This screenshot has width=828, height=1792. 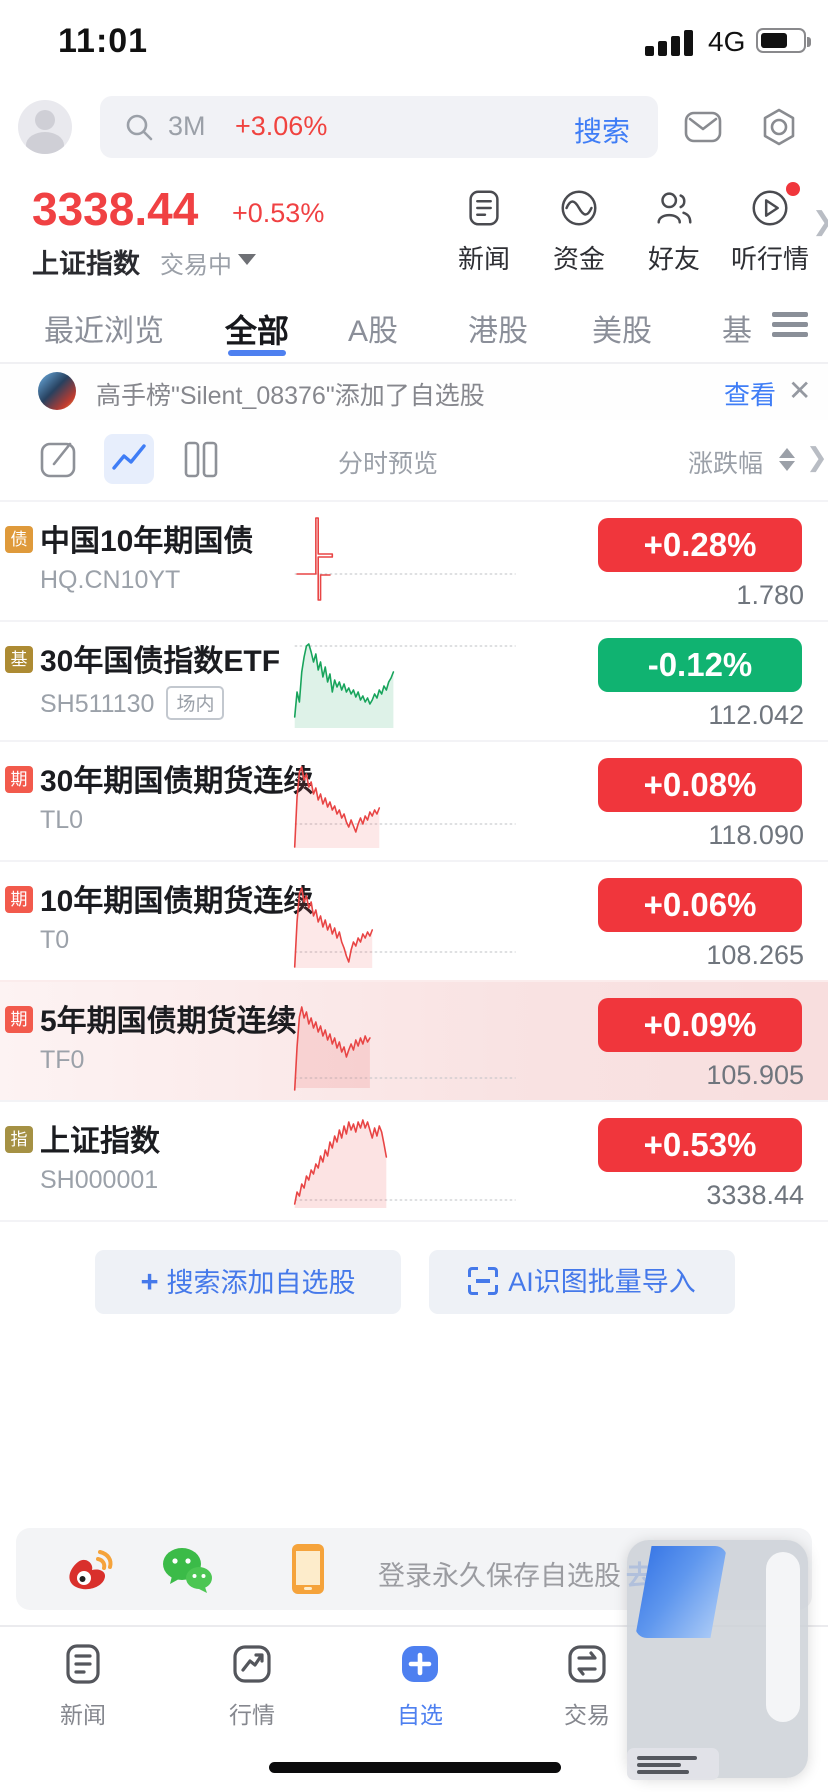 I want to click on nav-trade: 交易, so click(x=587, y=1685).